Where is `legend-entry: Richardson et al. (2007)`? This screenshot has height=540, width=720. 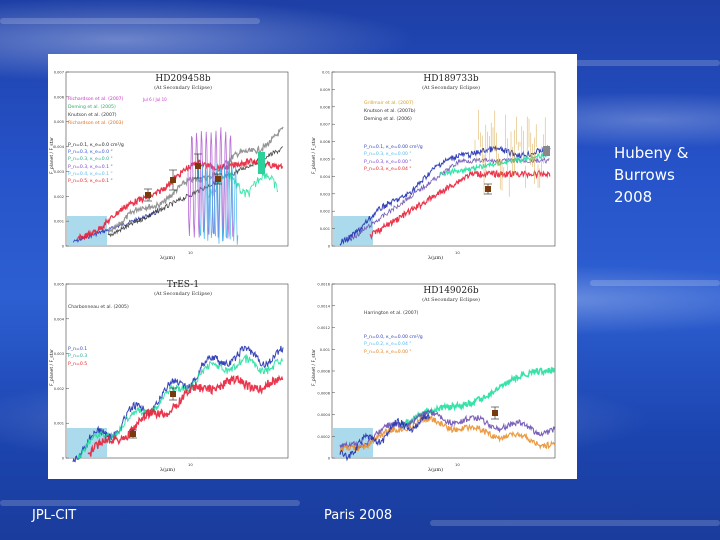
legend-entry: Richardson et al. (2007) is located at coordinates (96, 99).